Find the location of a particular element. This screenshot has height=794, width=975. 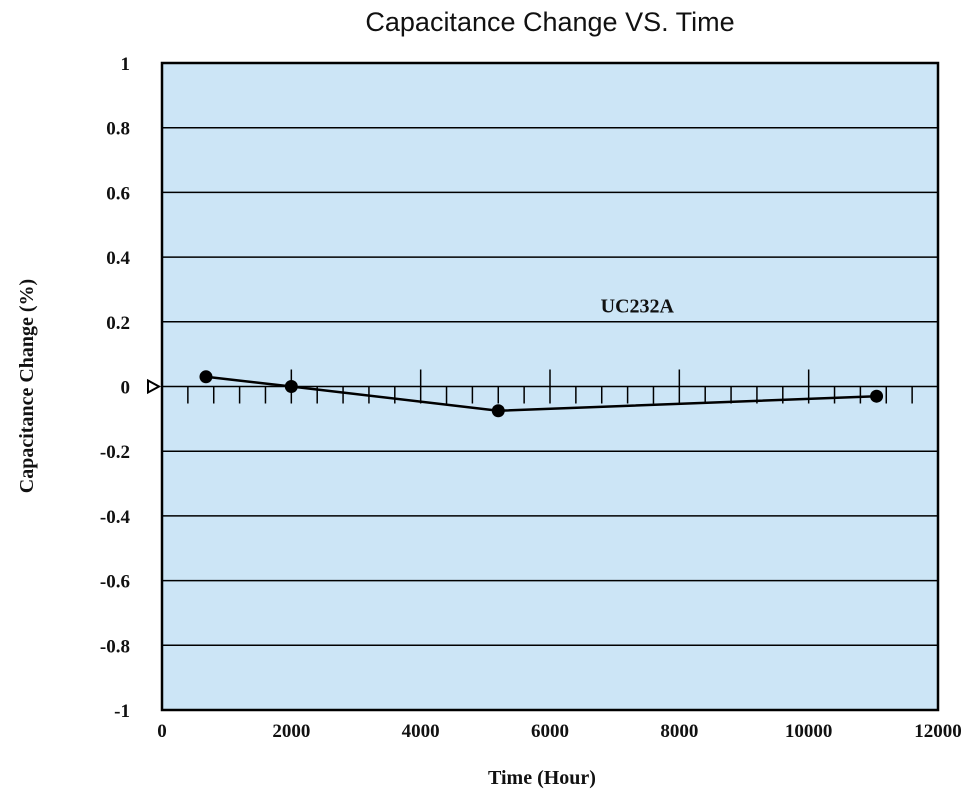

y-tick-labels: 1 0.8 0.6 0.4 0.2 0 -0.2 -0.4 -0.6 -0.8 -1 is located at coordinates (115, 388).